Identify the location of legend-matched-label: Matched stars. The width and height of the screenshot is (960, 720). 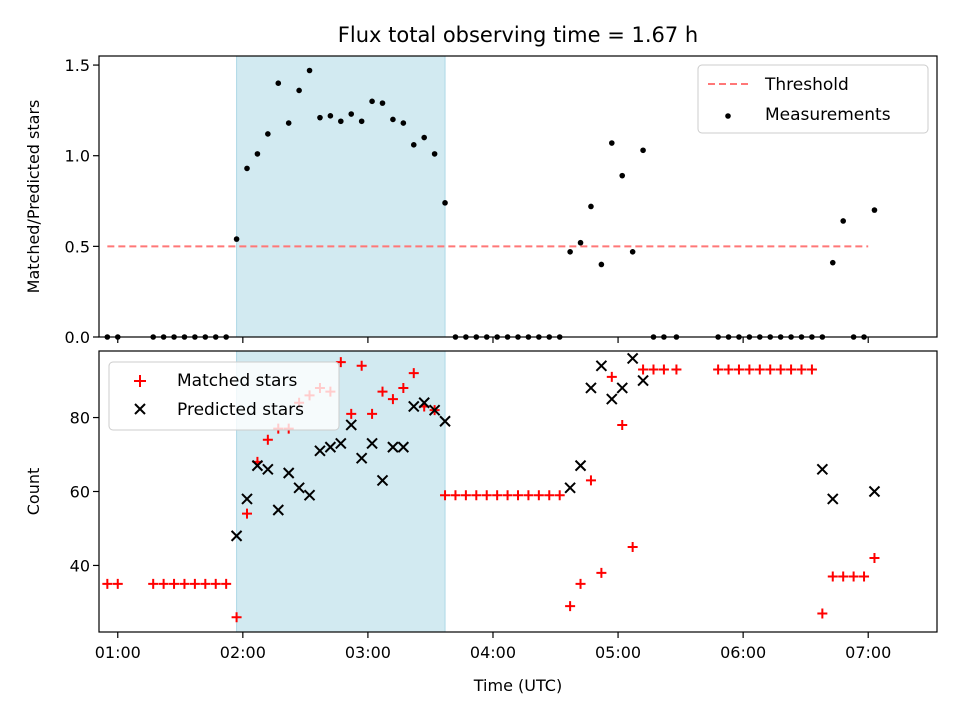
(237, 381).